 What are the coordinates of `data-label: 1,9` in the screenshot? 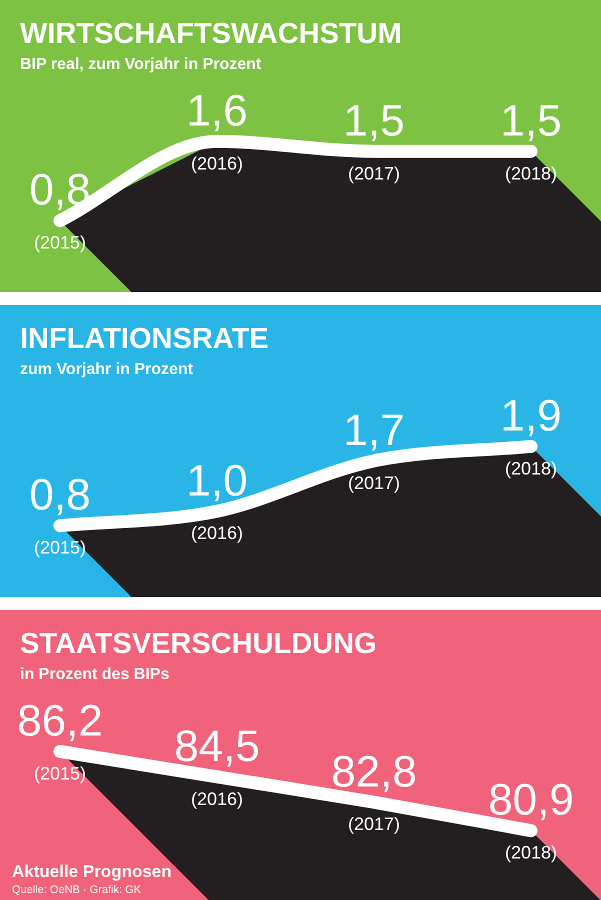 It's located at (531, 415).